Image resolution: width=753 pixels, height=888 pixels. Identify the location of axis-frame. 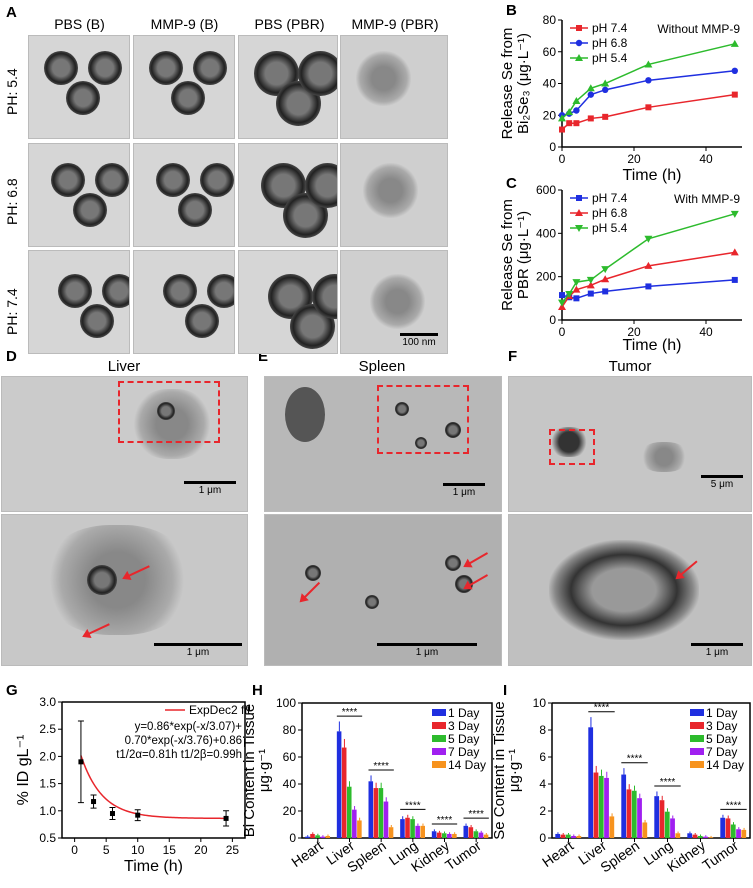
(651, 84).